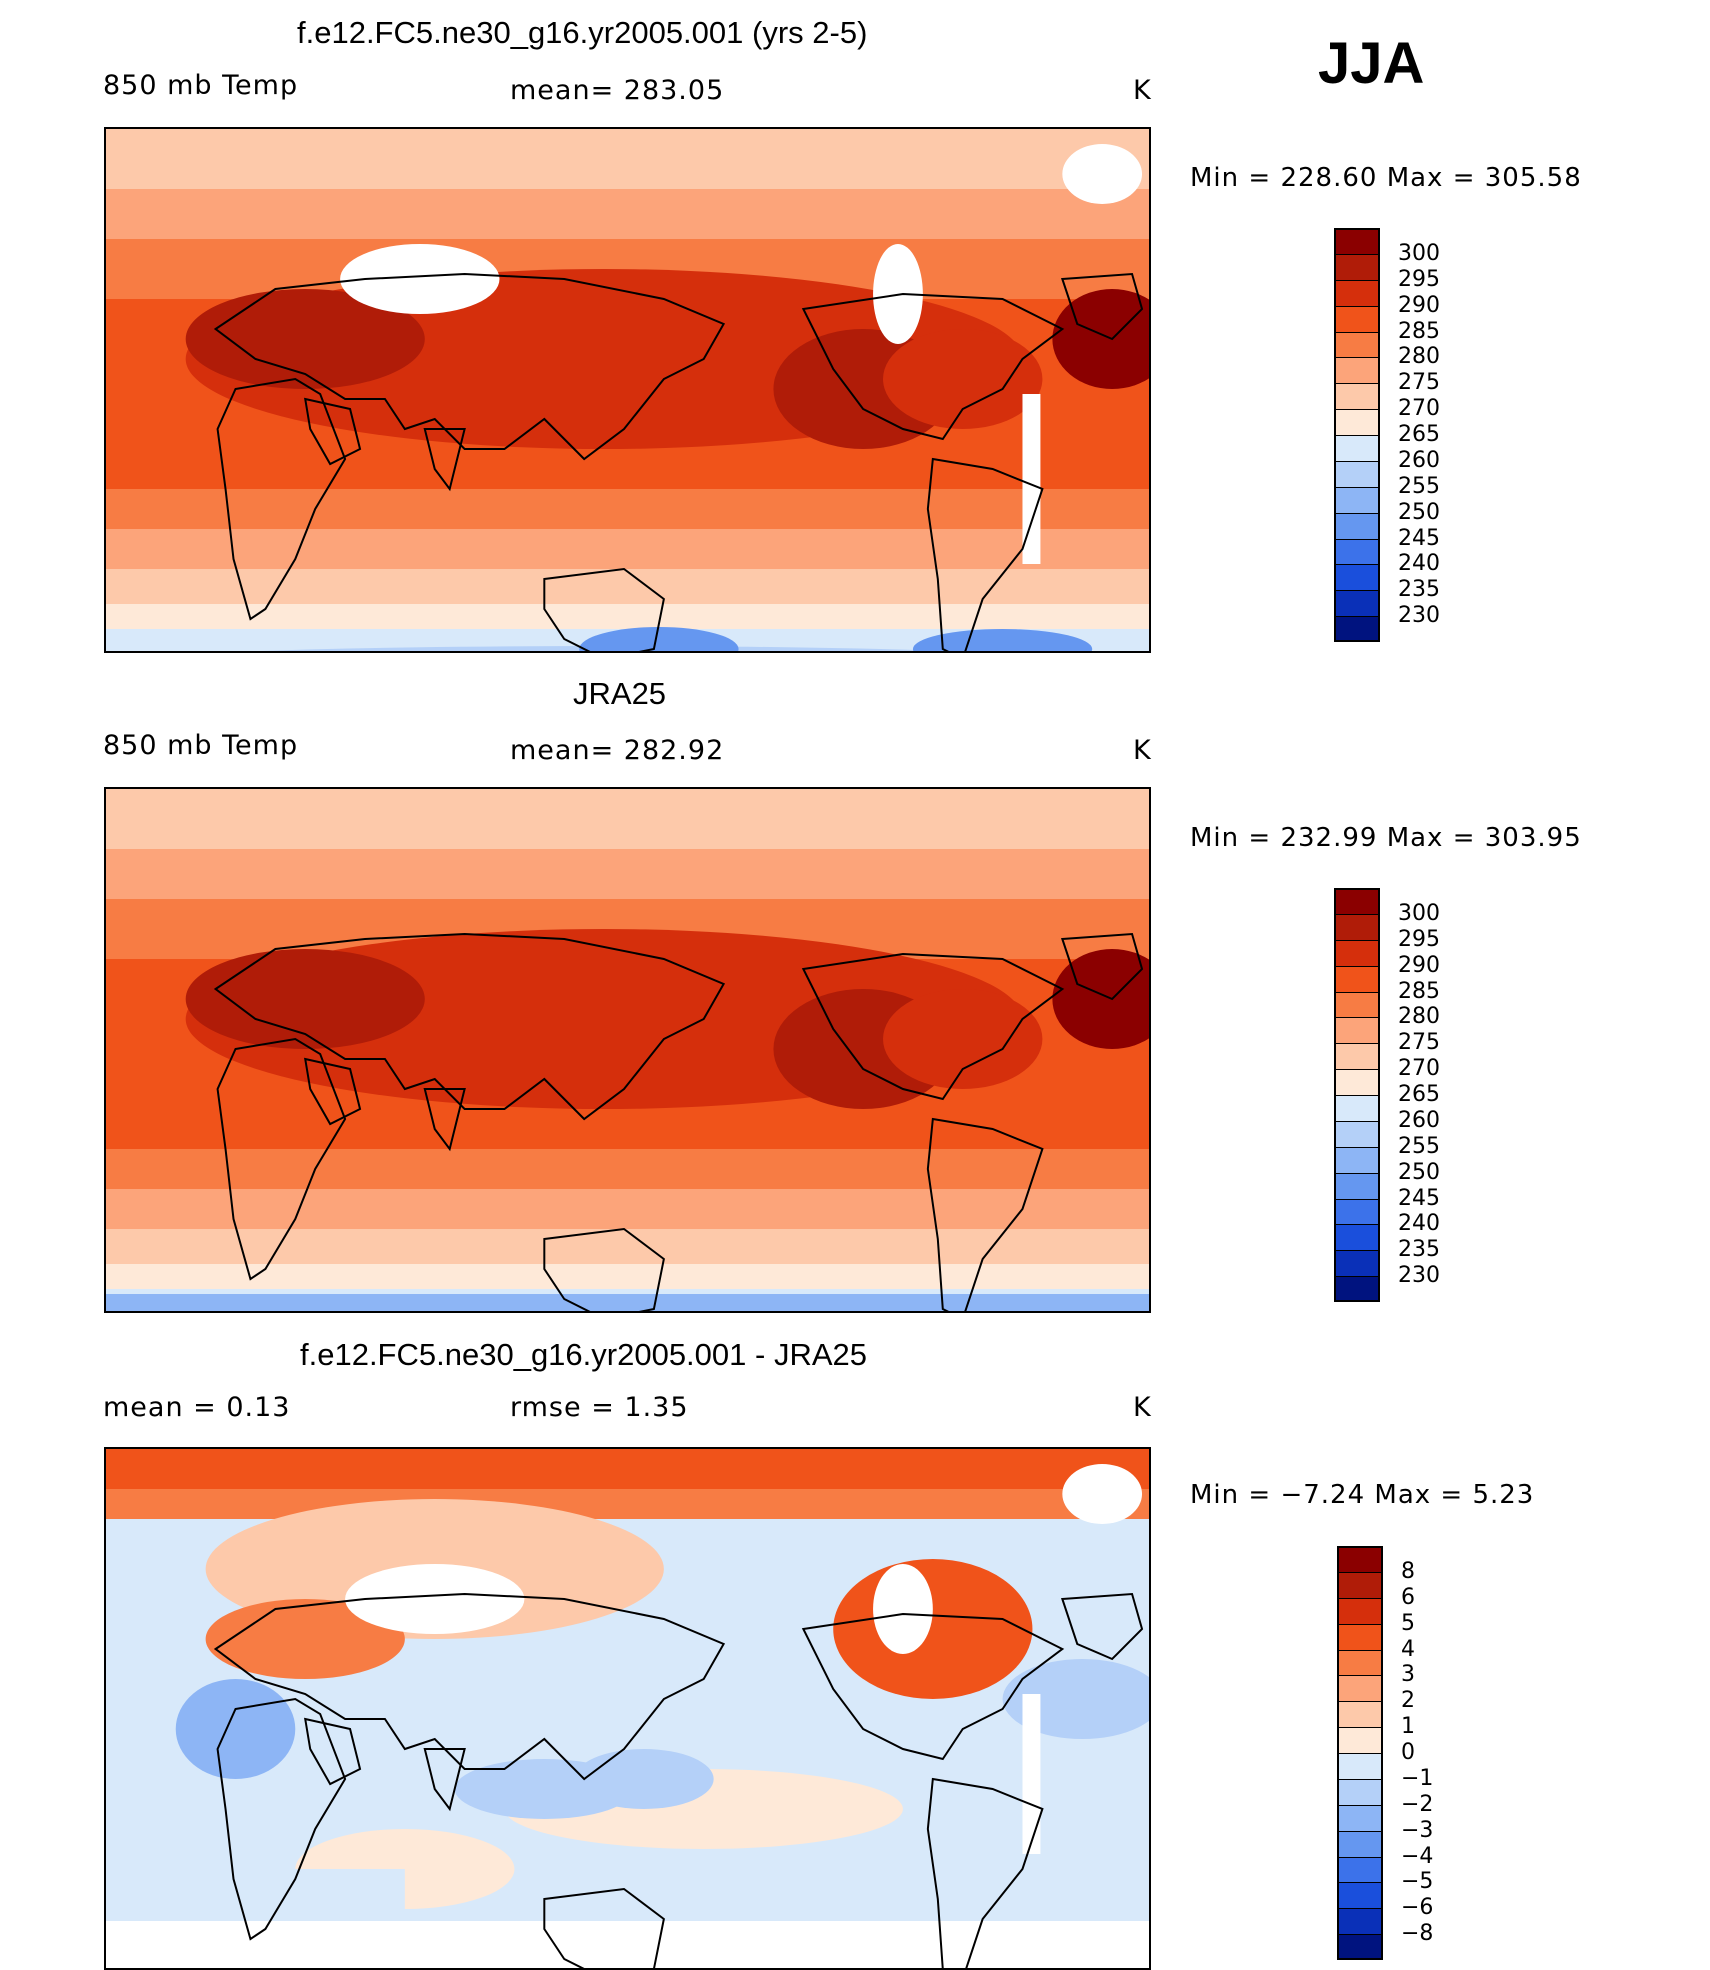  I want to click on panel-3-units-label: K, so click(1142, 1407).